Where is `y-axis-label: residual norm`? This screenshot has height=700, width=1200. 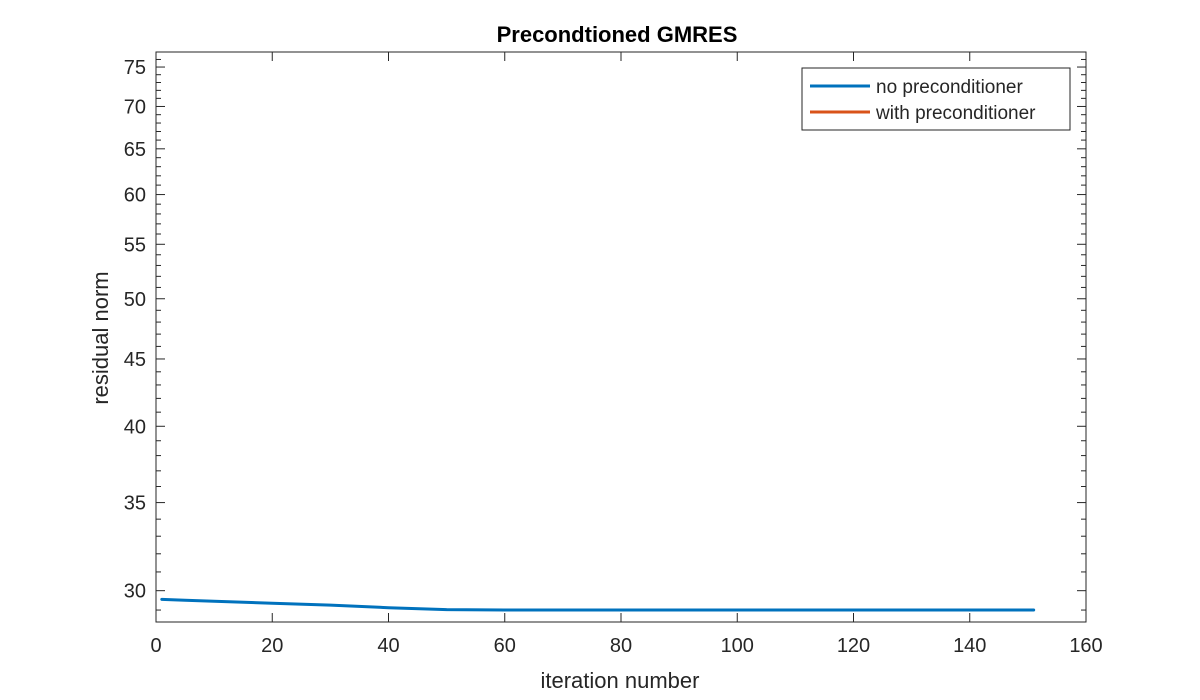
y-axis-label: residual norm is located at coordinates (100, 337).